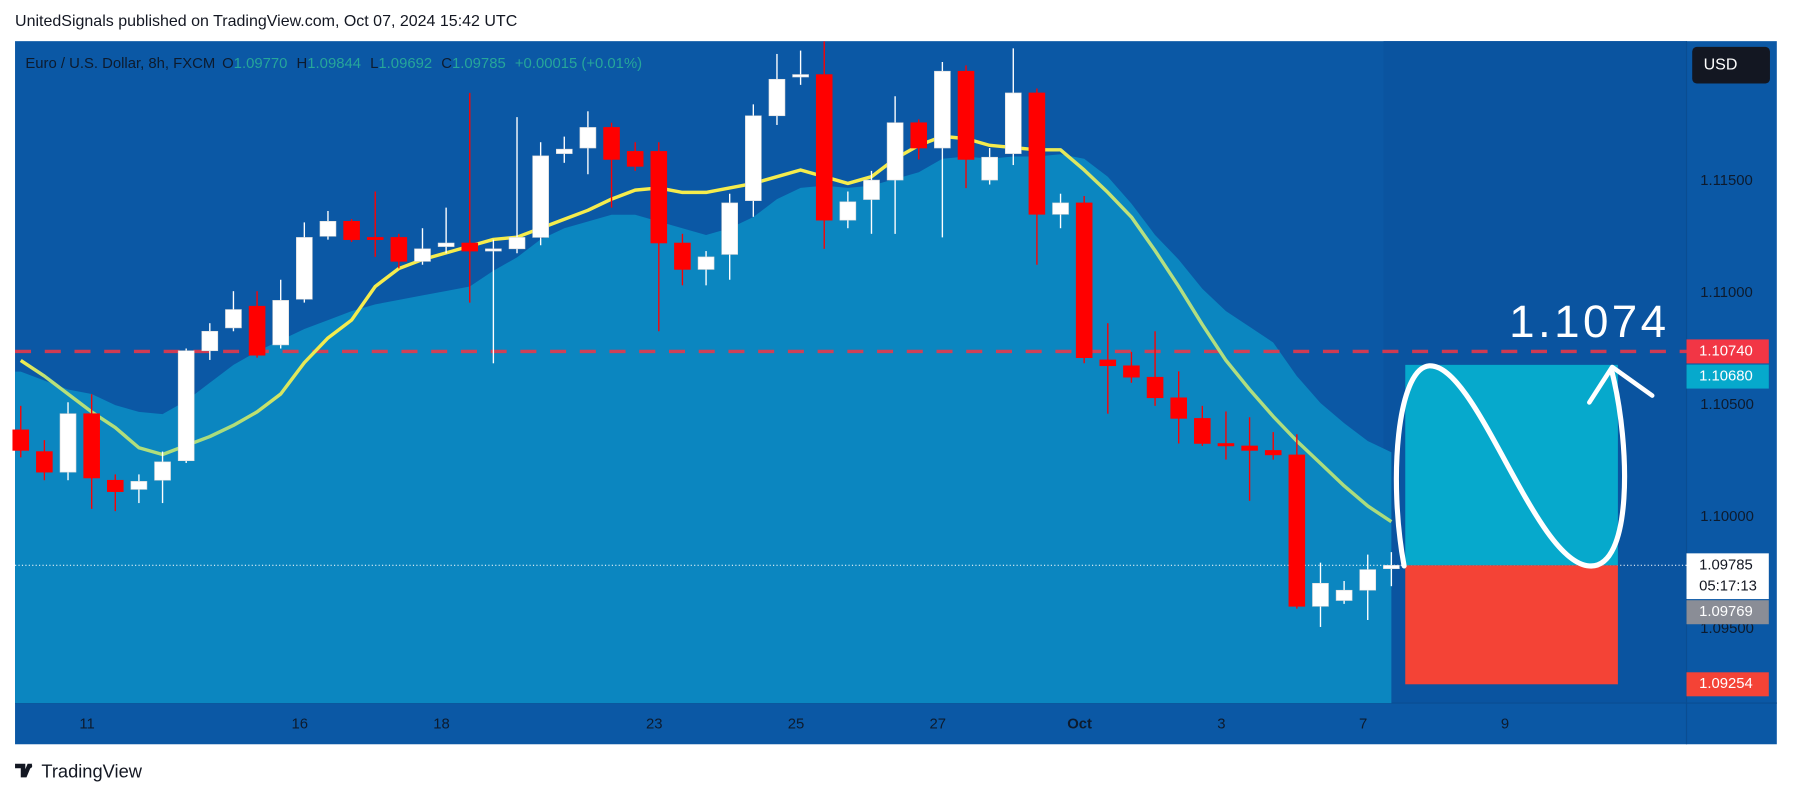  What do you see at coordinates (441, 725) in the screenshot?
I see `x-tick-label: 18` at bounding box center [441, 725].